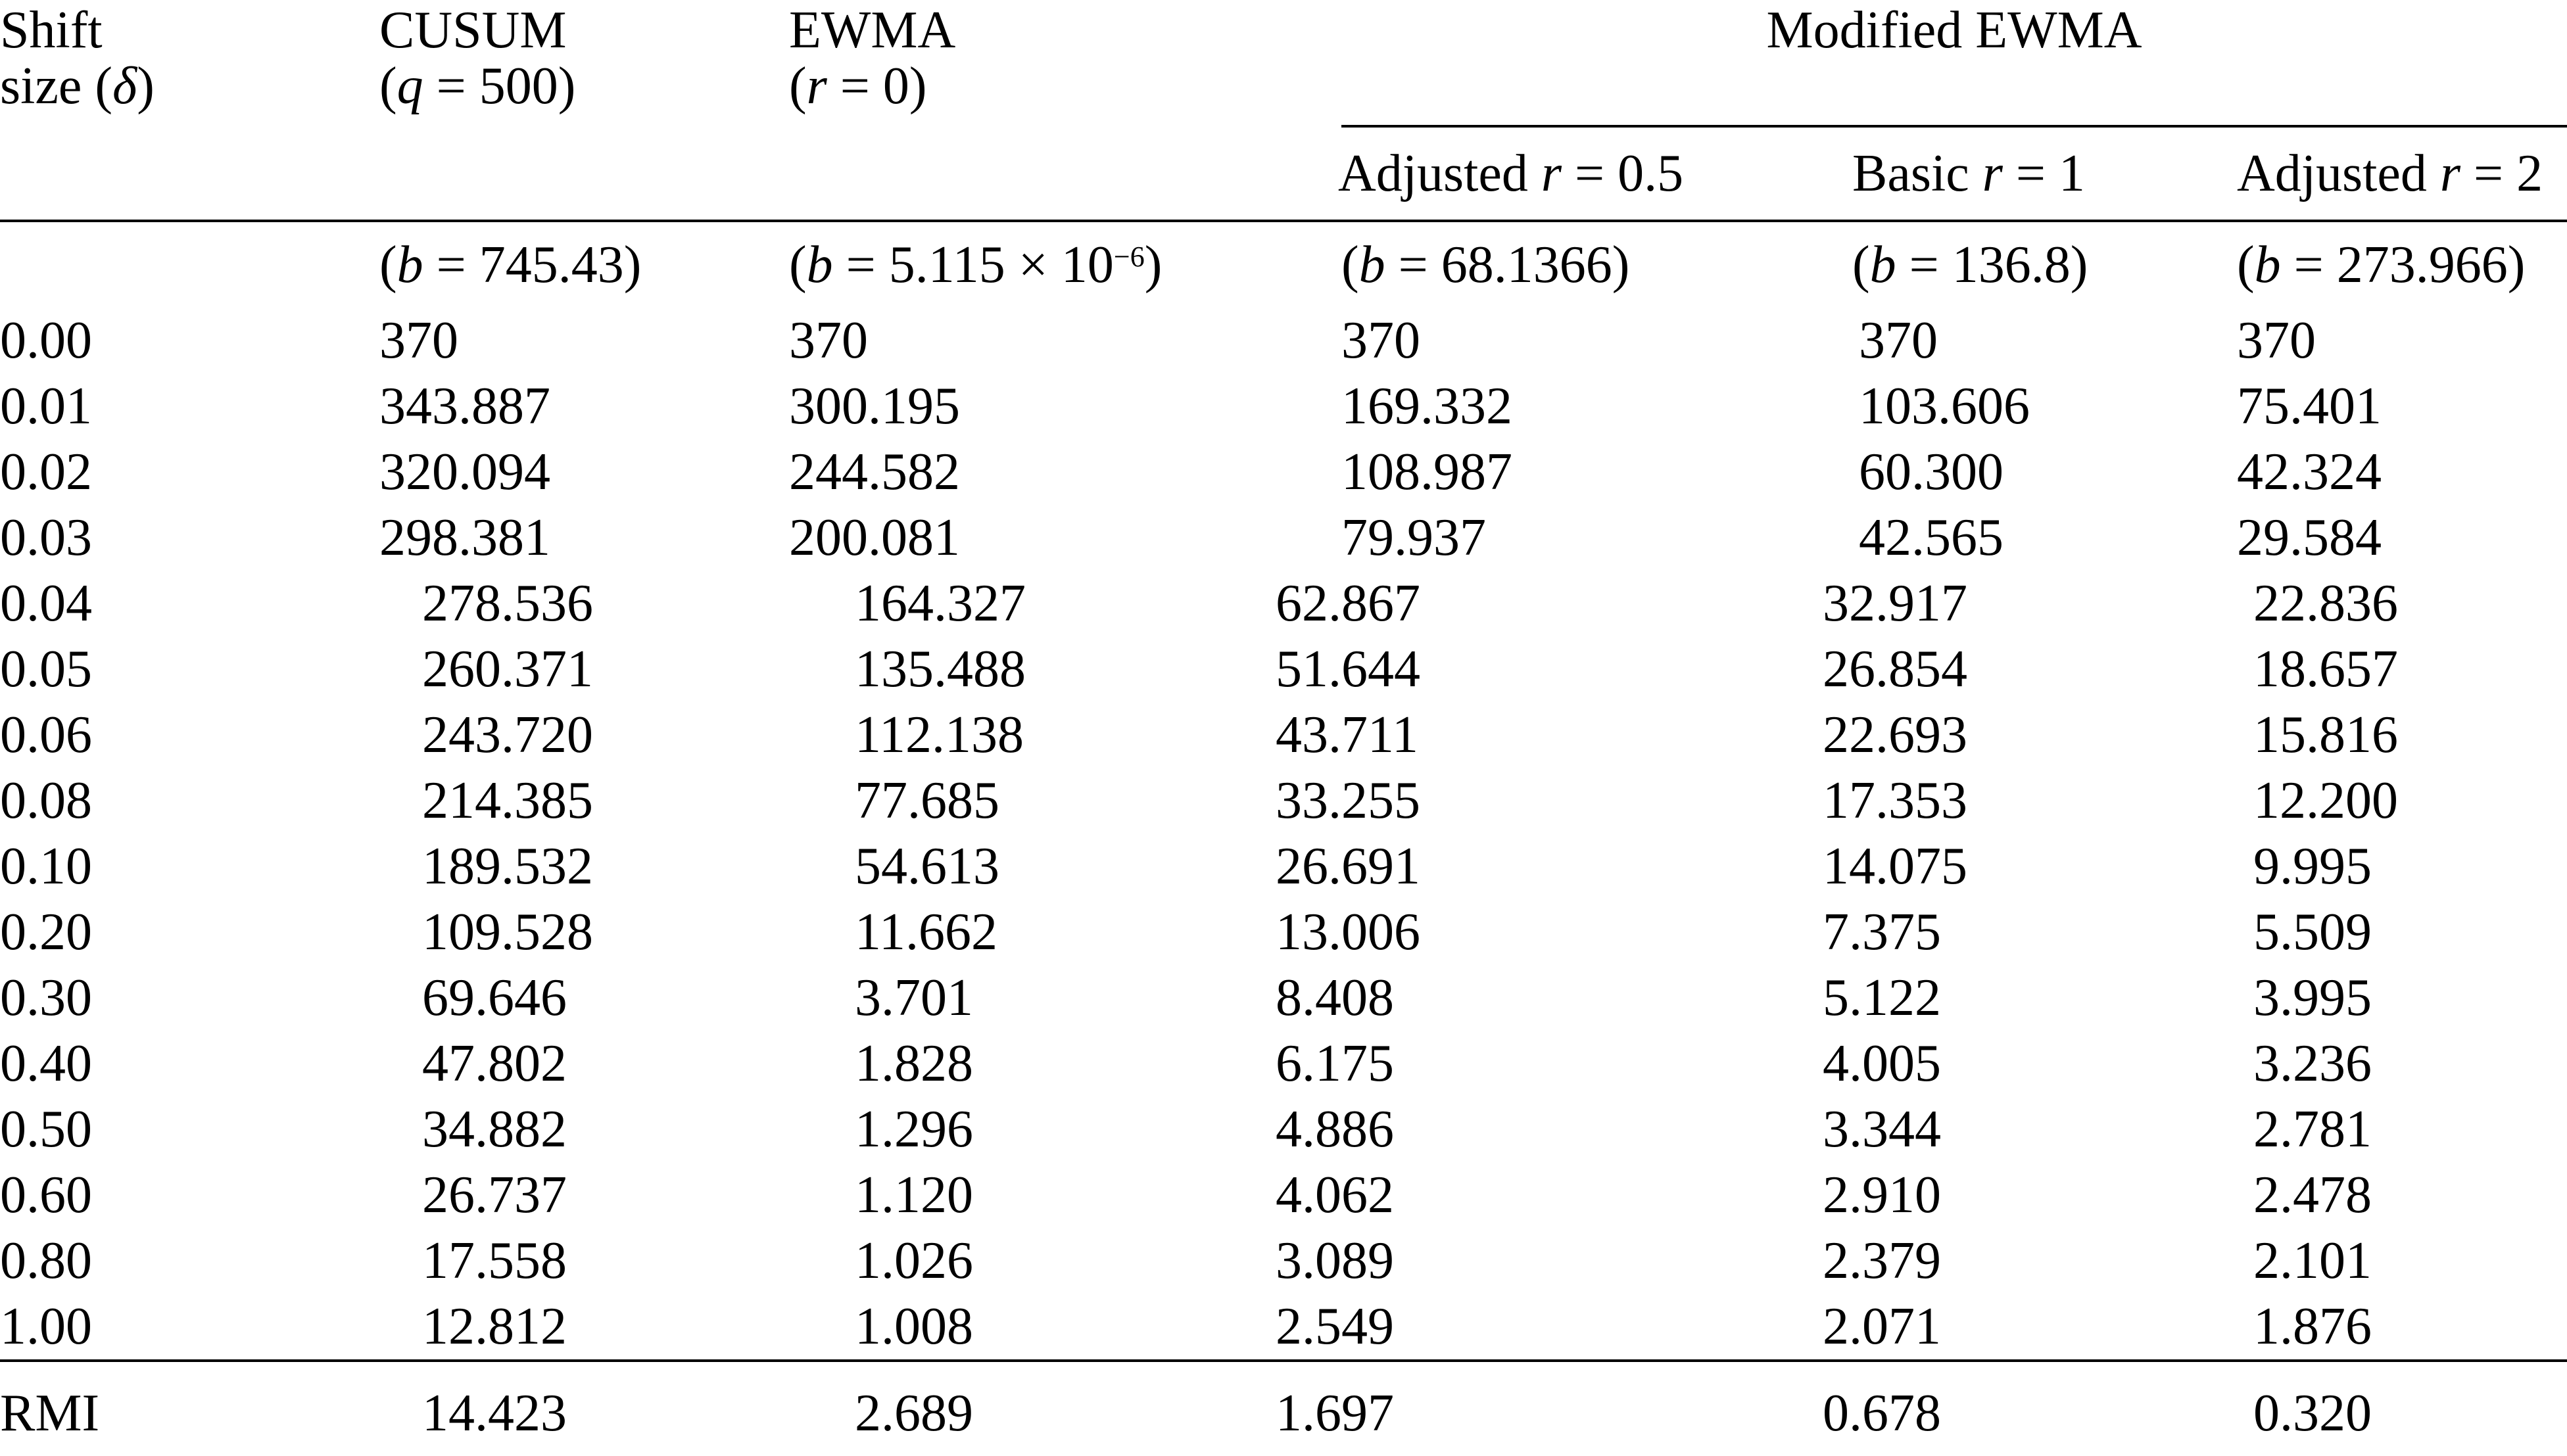 Image resolution: width=2567 pixels, height=1456 pixels. What do you see at coordinates (1283, 932) in the screenshot?
I see `table-row: 0.20 109.528 11.662 13.006 7.375 5.509` at bounding box center [1283, 932].